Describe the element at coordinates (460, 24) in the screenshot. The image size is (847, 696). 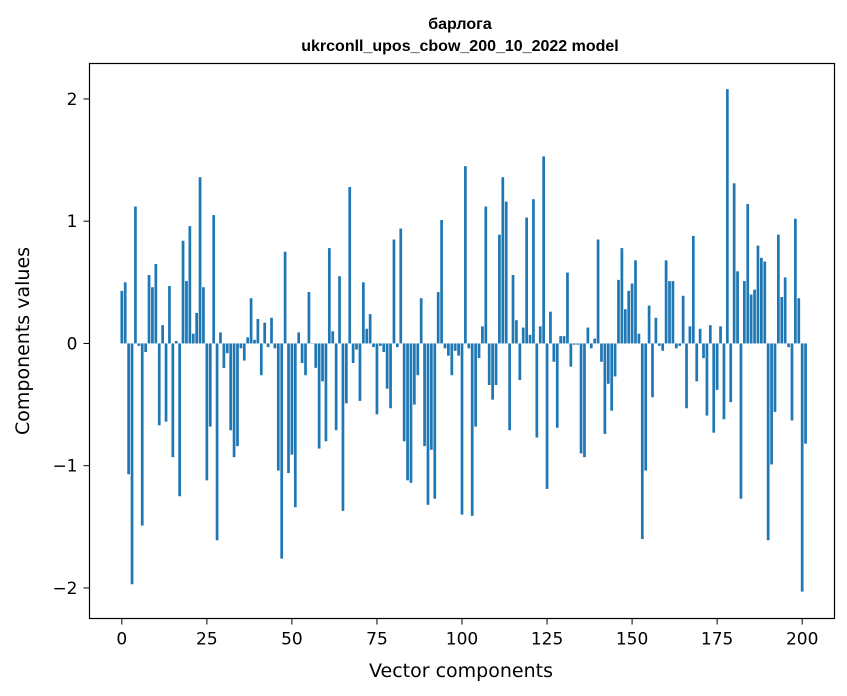
I see `chart-title: барлога` at that location.